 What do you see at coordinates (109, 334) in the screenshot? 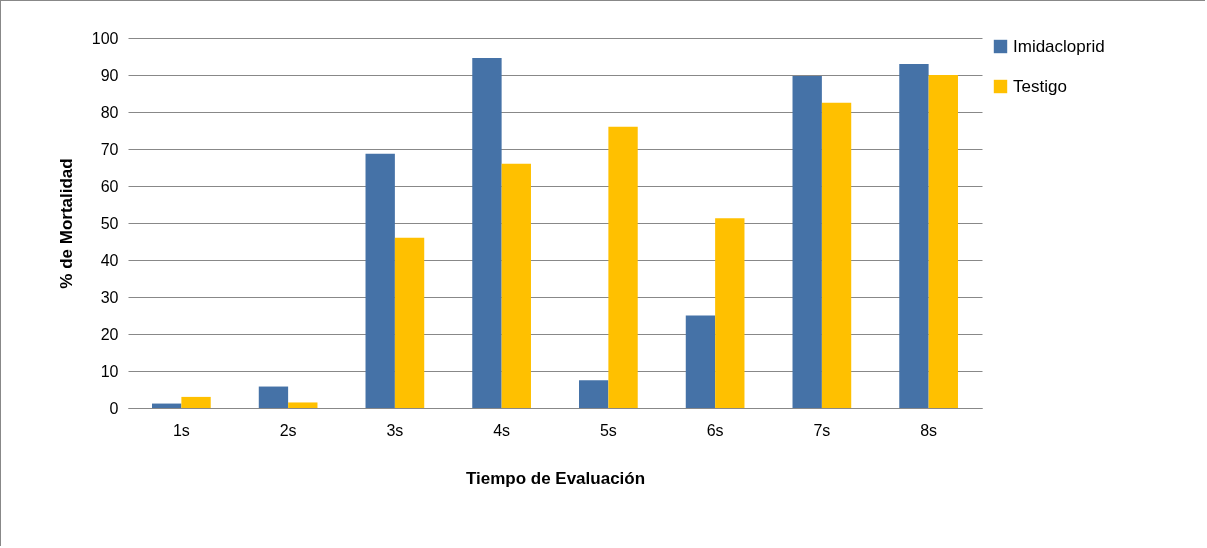
I see `y-tick-label: 20` at bounding box center [109, 334].